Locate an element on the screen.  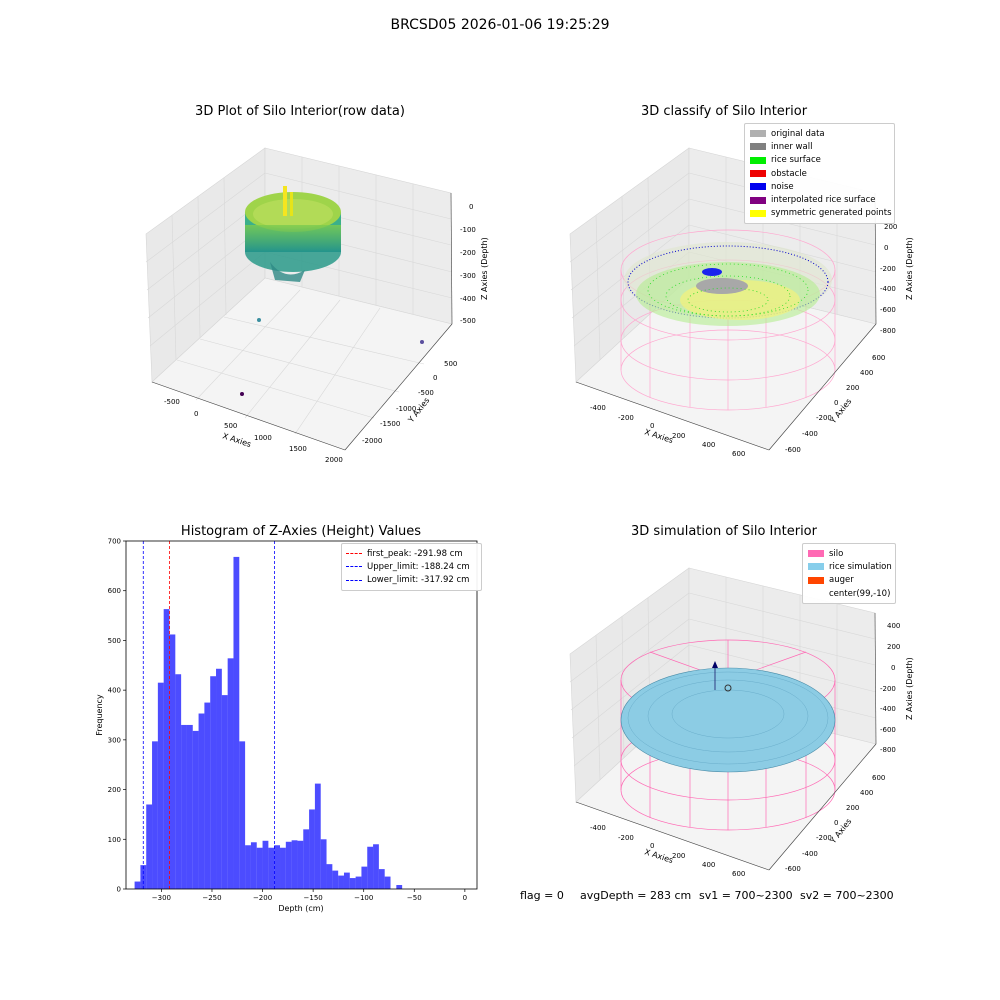
simulation-xtick: 0 is located at coordinates (652, 846).